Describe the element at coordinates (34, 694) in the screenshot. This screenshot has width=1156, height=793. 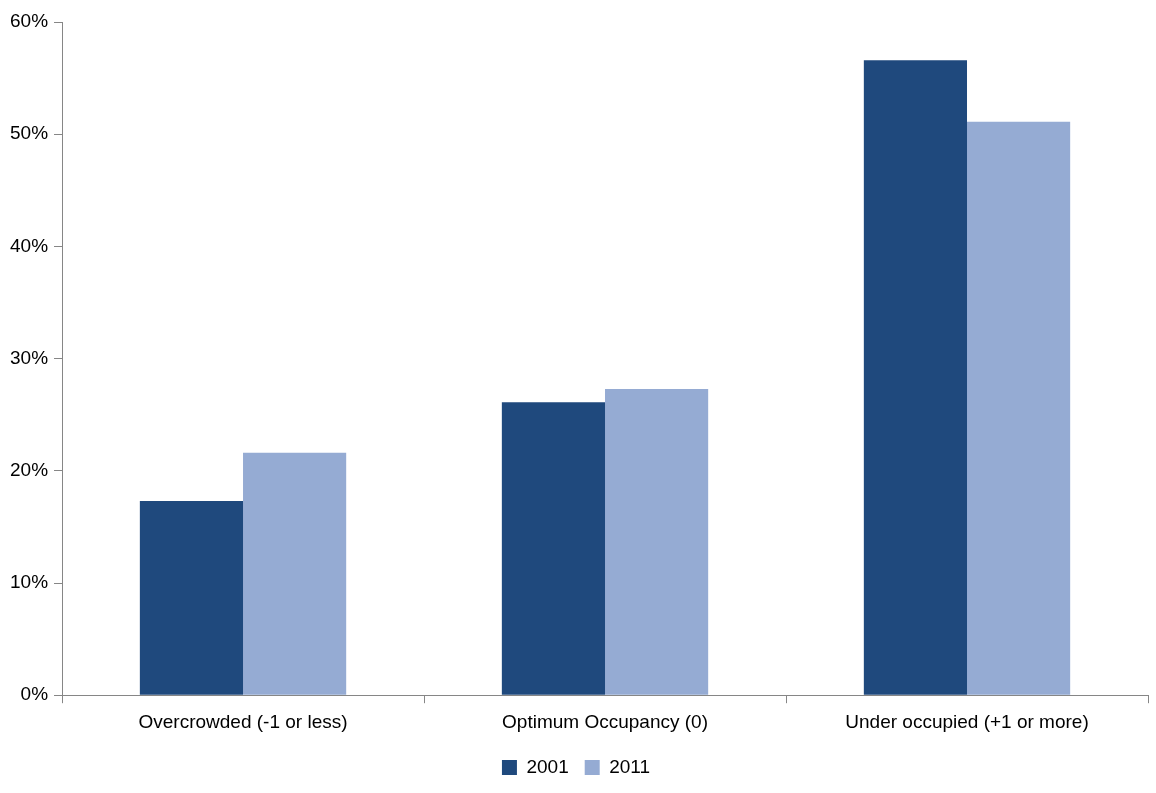
I see `y-tick-label: 0%` at that location.